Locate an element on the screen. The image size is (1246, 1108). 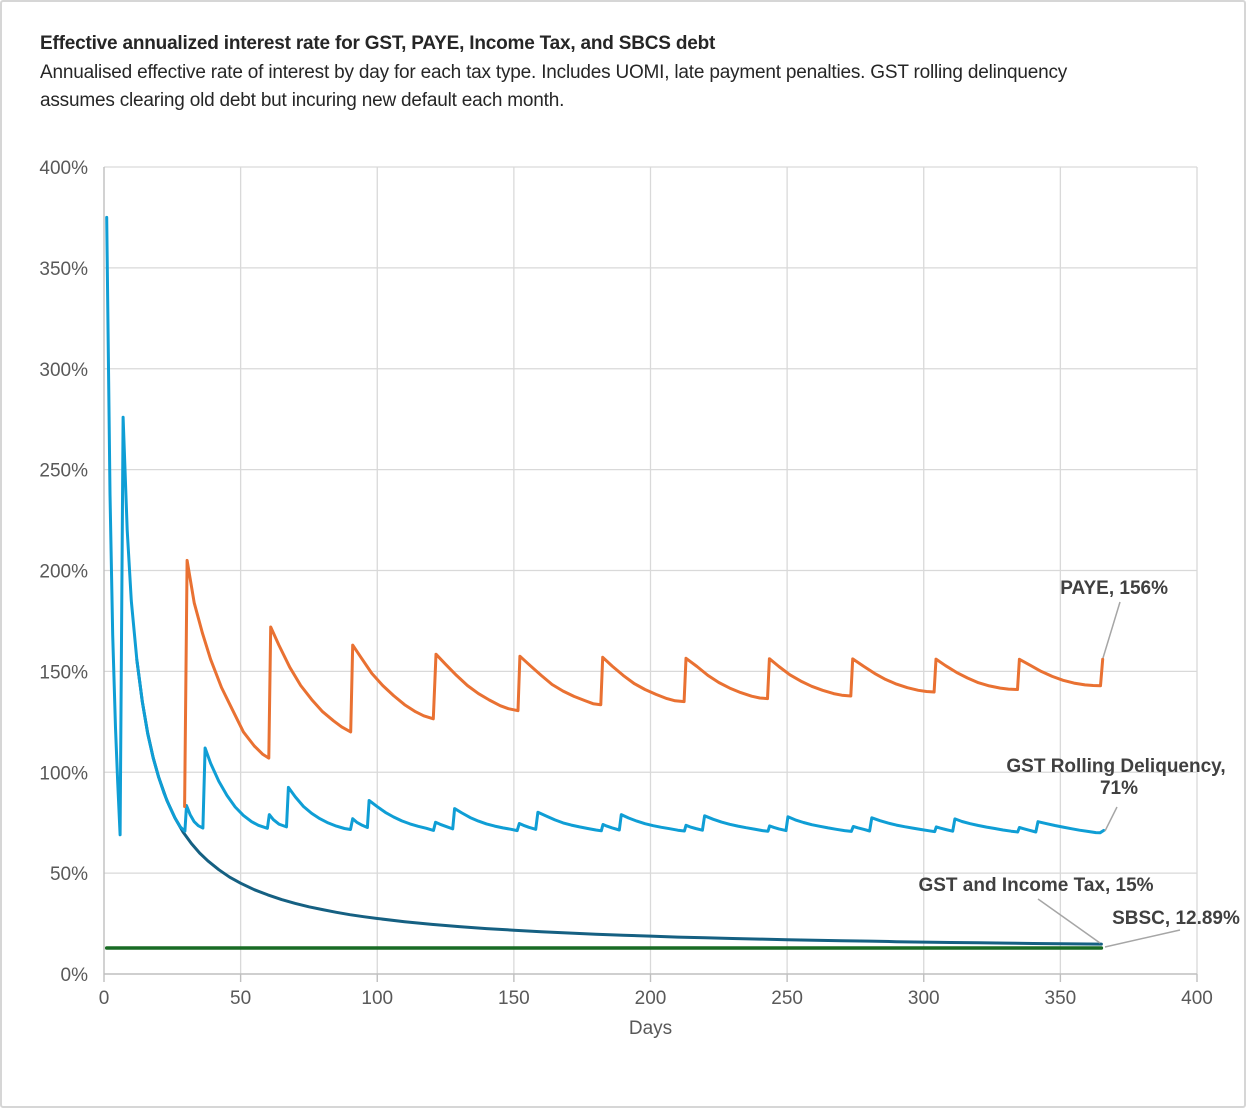
y-tick-label: 300% is located at coordinates (63, 370).